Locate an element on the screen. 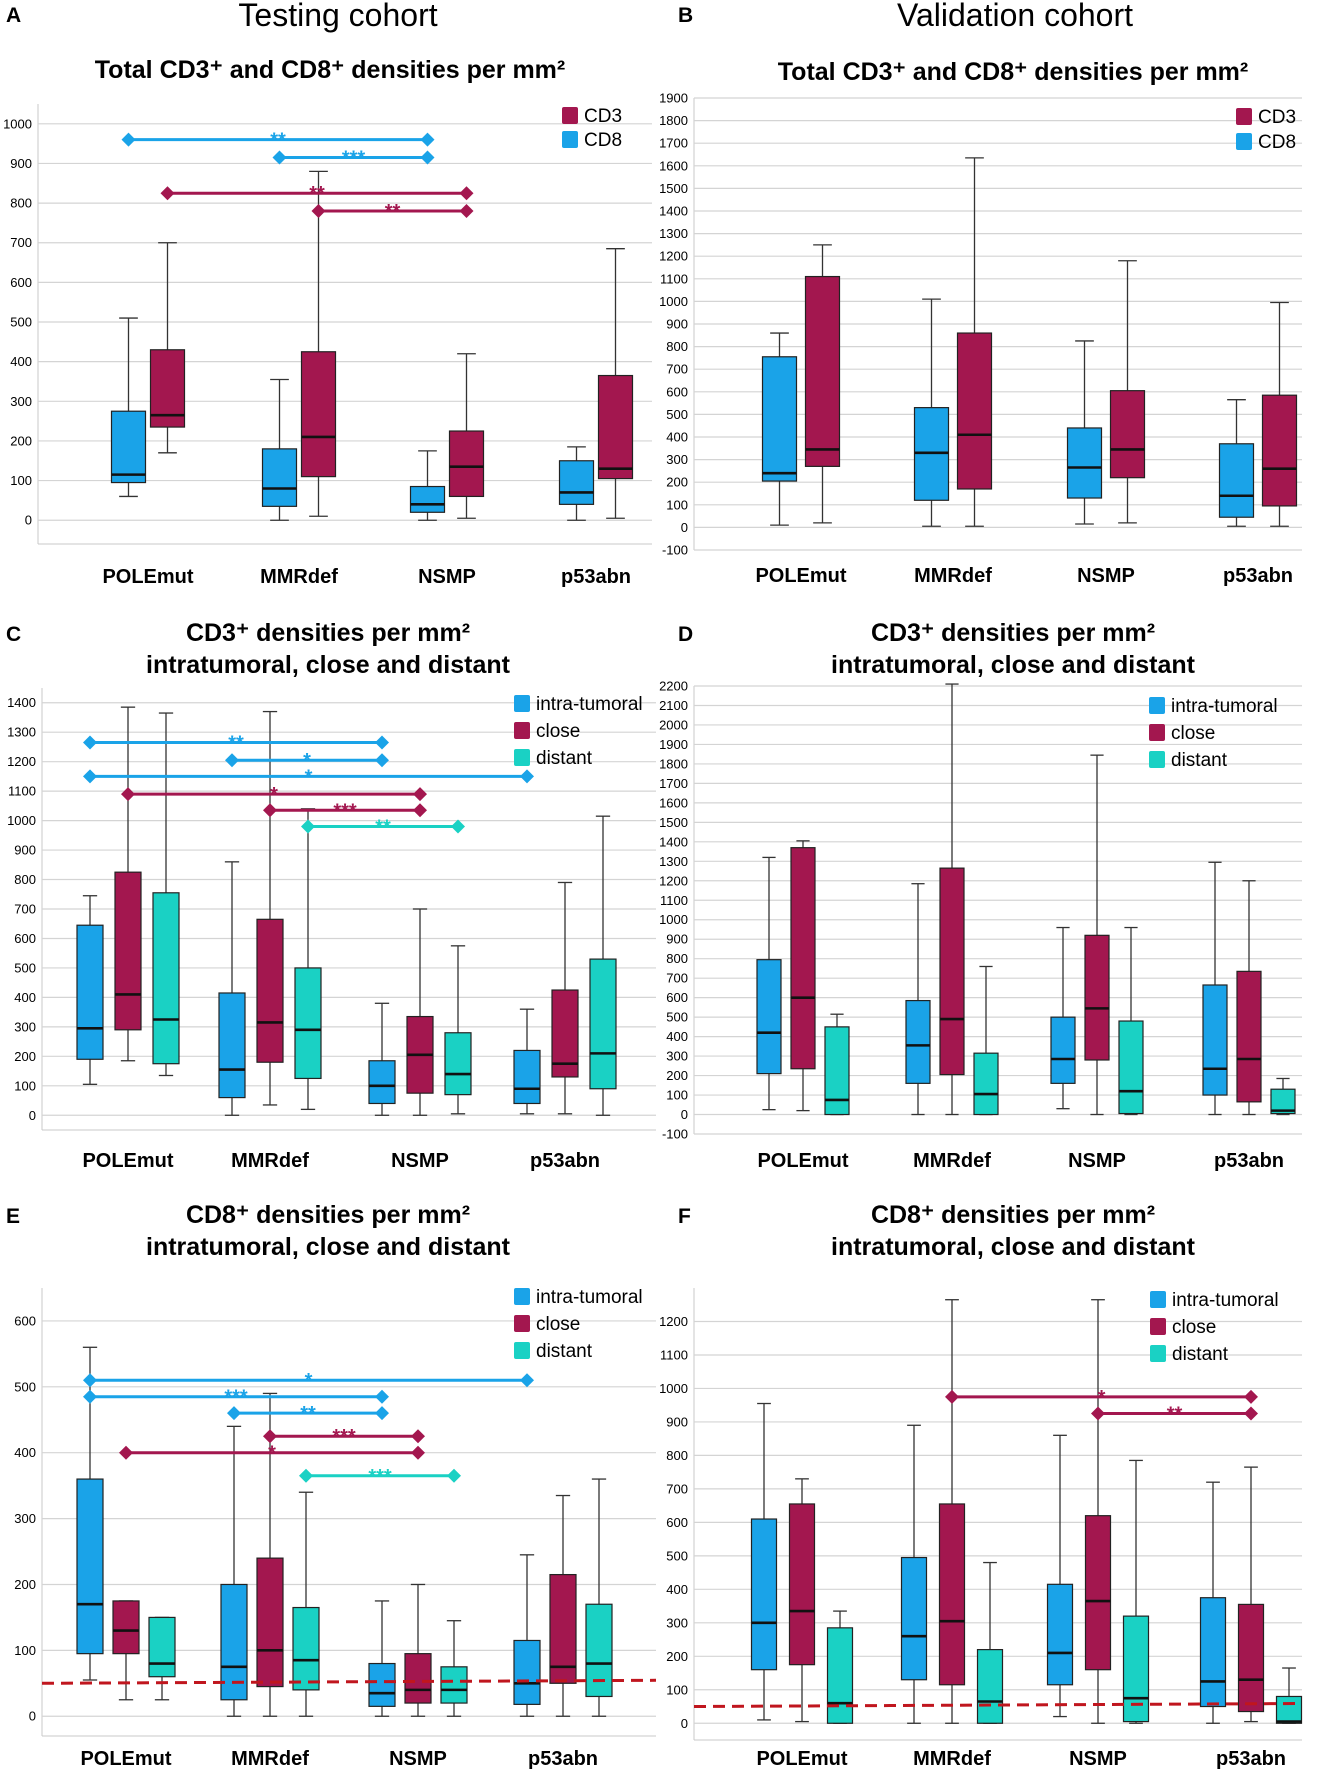 The height and width of the screenshot is (1772, 1330). panel-b-y-tick-label: 400 is located at coordinates (677, 437).